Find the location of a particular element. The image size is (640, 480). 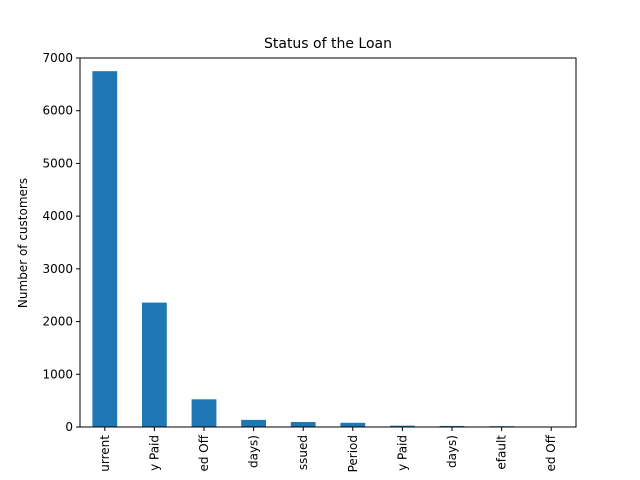

y-tick-label-2: 2000 is located at coordinates (57, 322).